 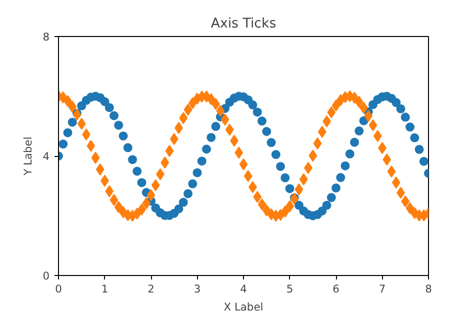 I want to click on x-axis-title: X Label, so click(x=244, y=307).